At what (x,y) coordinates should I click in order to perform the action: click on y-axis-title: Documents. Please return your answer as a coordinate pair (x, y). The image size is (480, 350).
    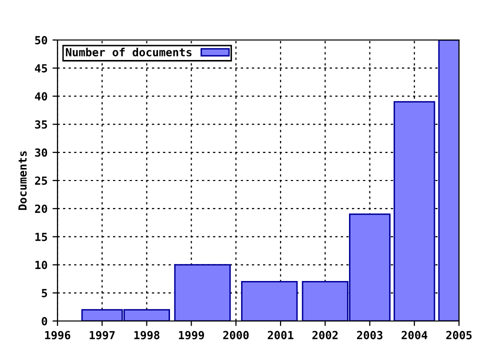
    Looking at the image, I should click on (22, 180).